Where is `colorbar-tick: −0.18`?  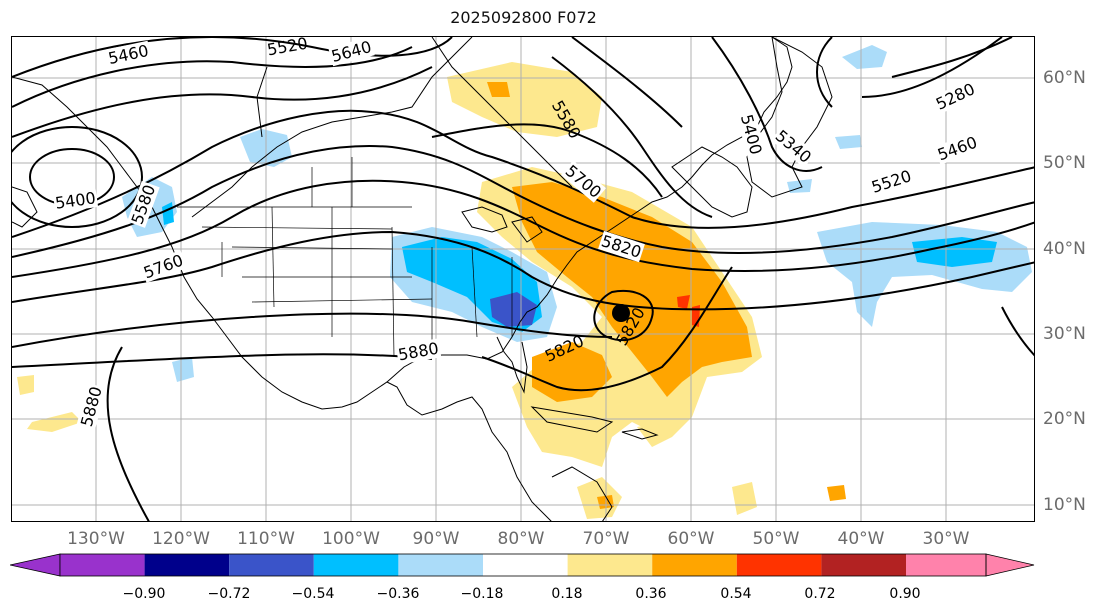 colorbar-tick: −0.18 is located at coordinates (482, 594).